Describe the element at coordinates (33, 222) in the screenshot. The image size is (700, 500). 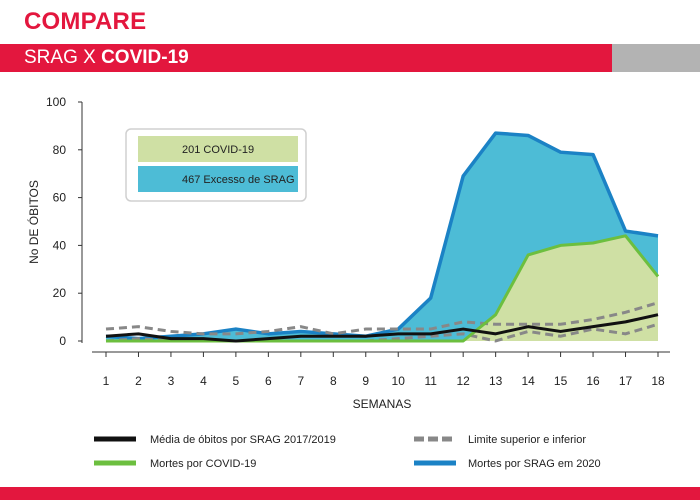
I see `y-axis-label: No DE ÓBITOS` at that location.